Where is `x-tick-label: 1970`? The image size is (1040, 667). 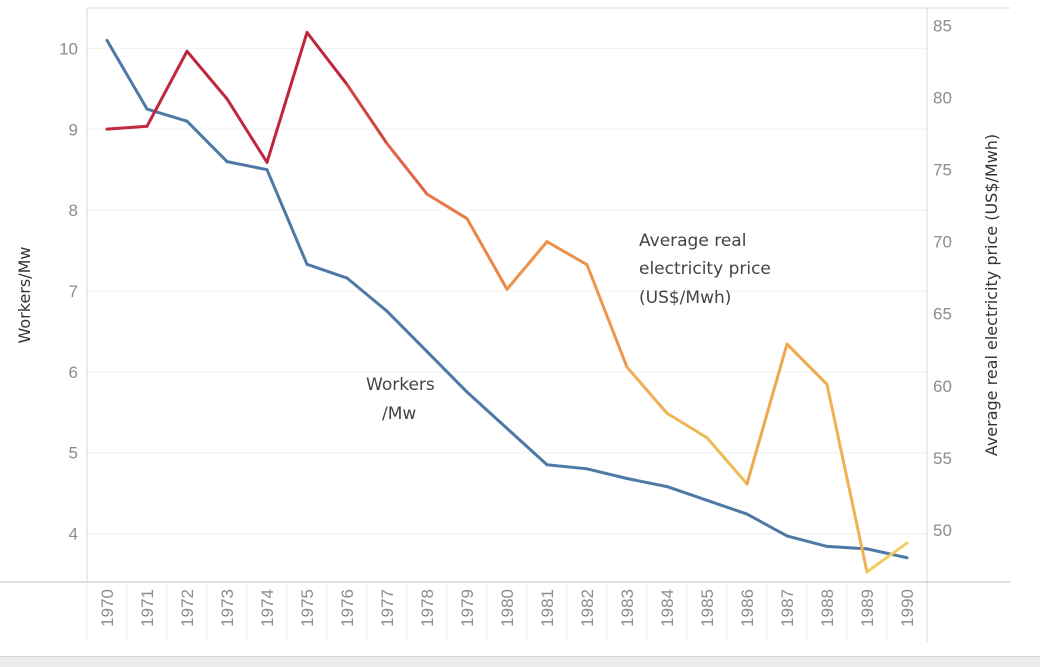 x-tick-label: 1970 is located at coordinates (107, 608).